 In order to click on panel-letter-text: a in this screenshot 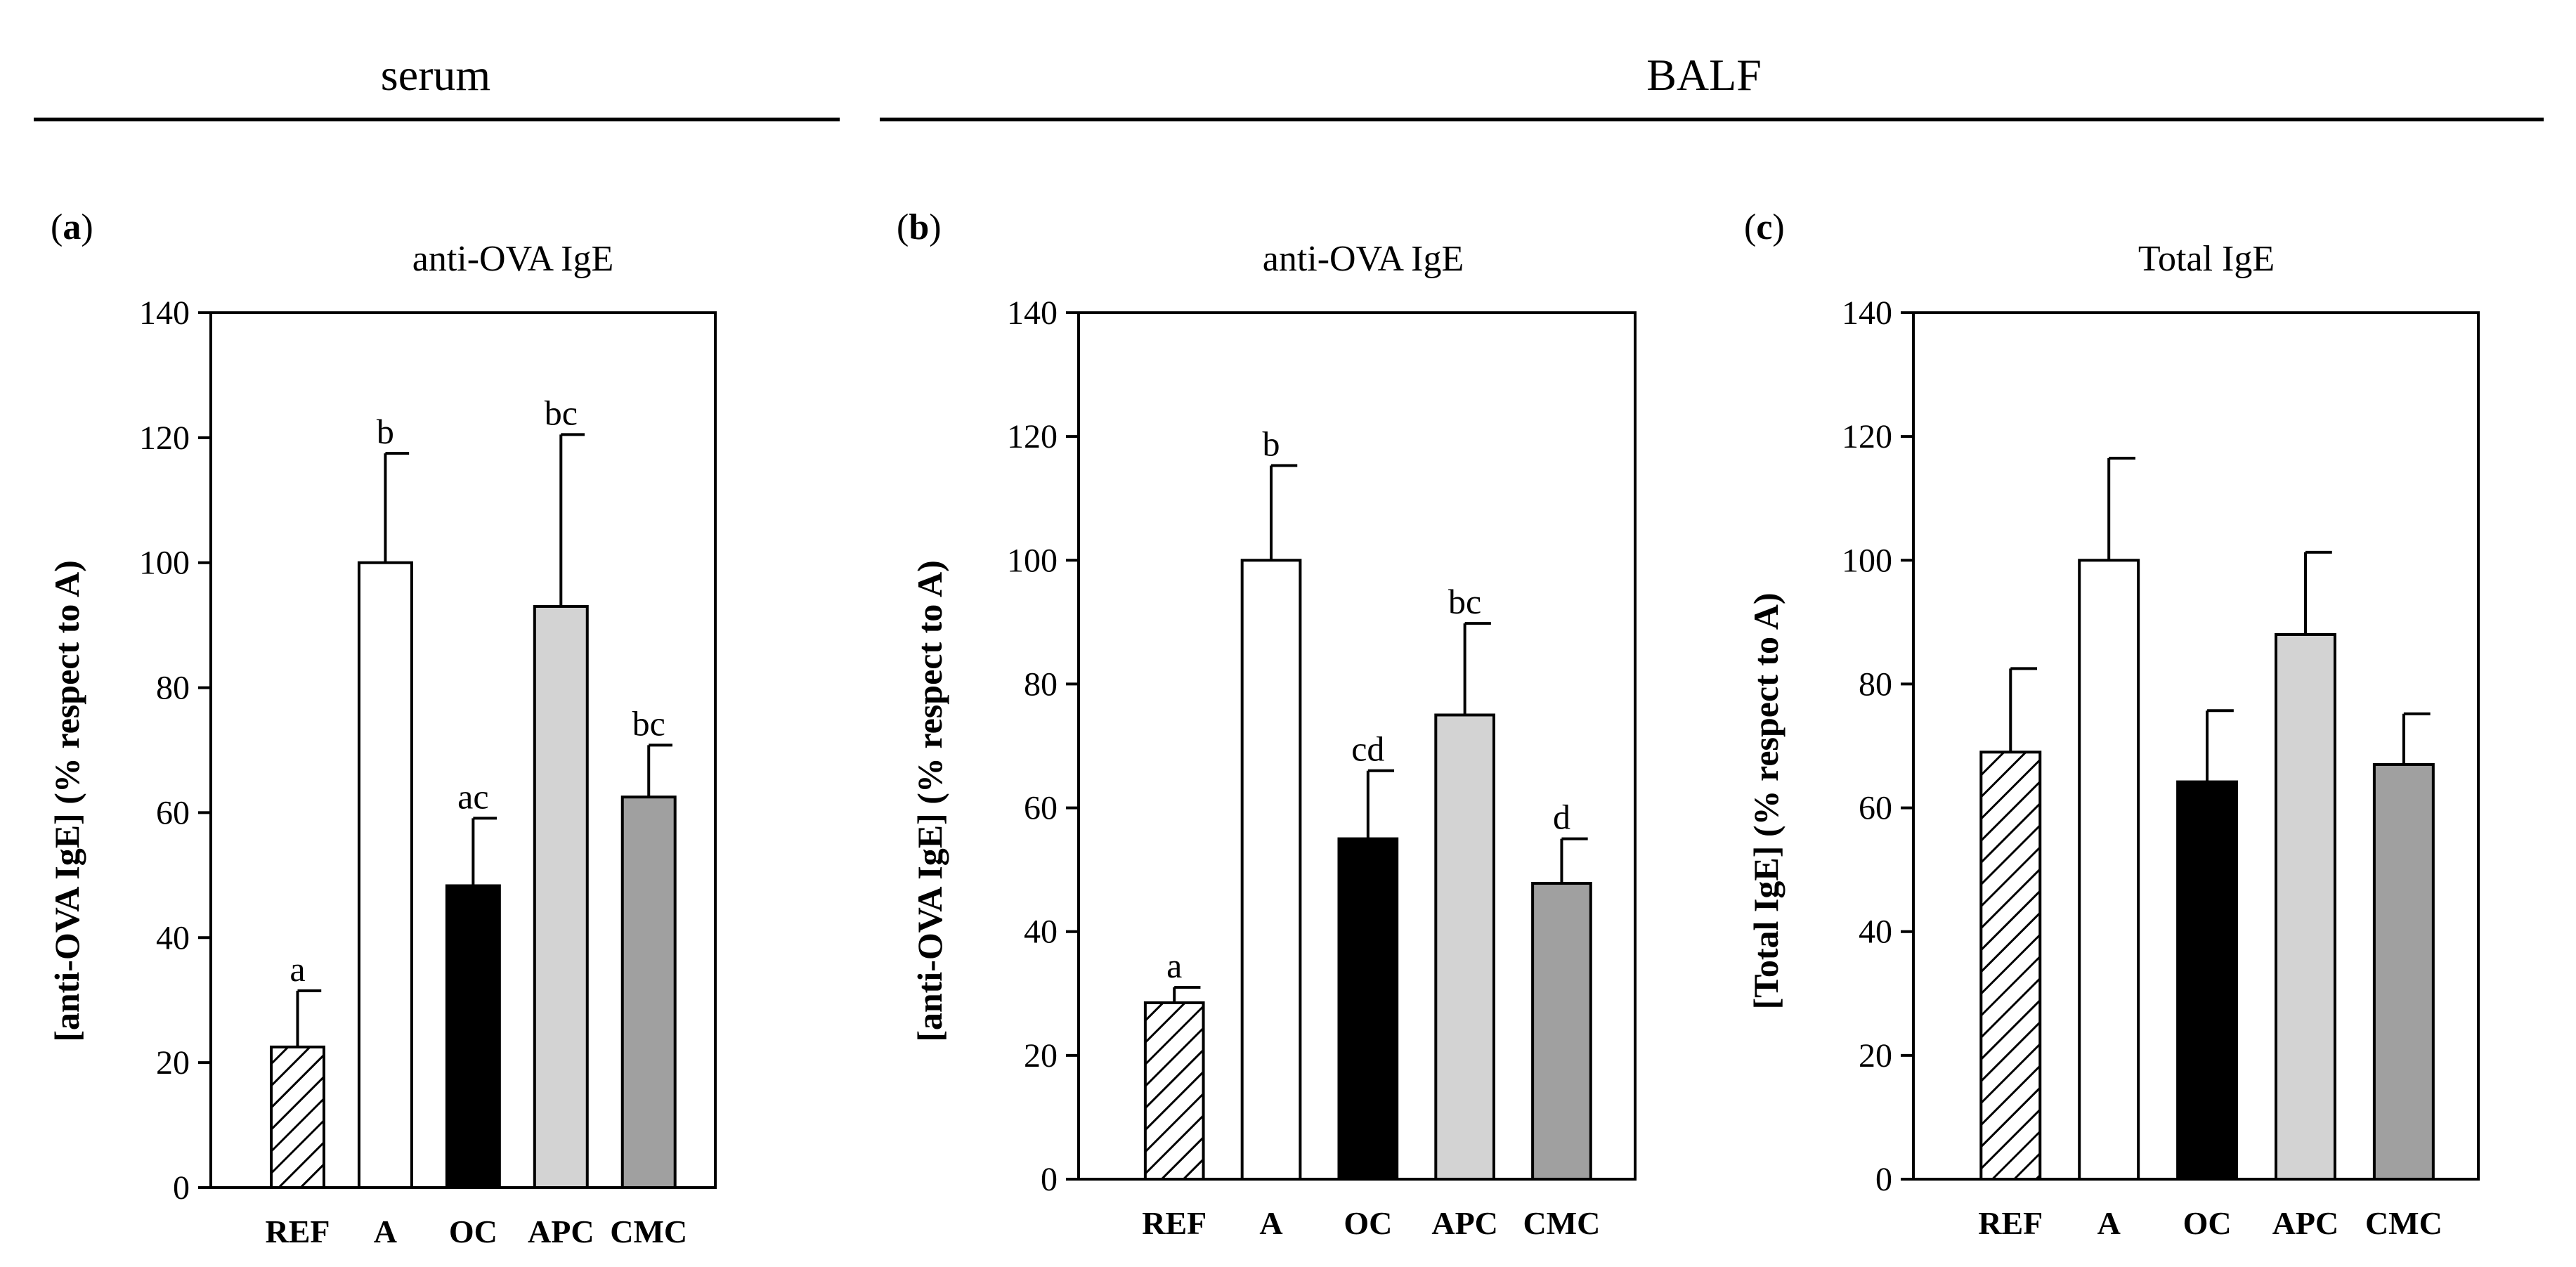, I will do `click(72, 227)`.